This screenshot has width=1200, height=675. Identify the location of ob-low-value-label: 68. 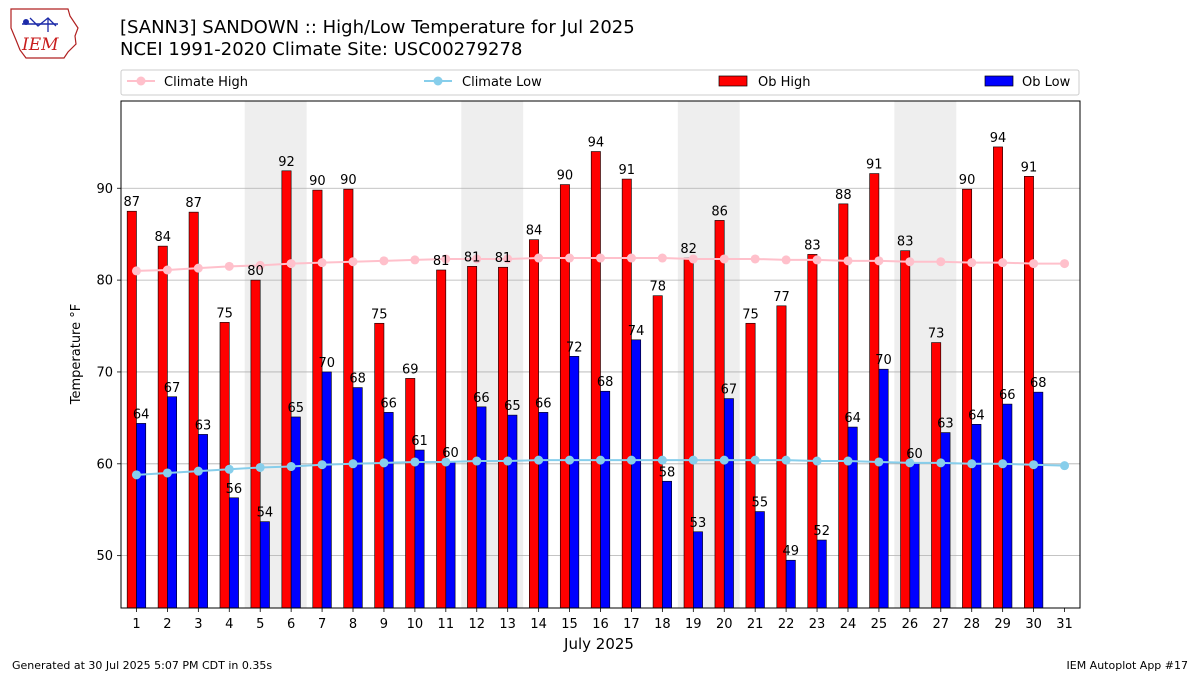
(605, 382).